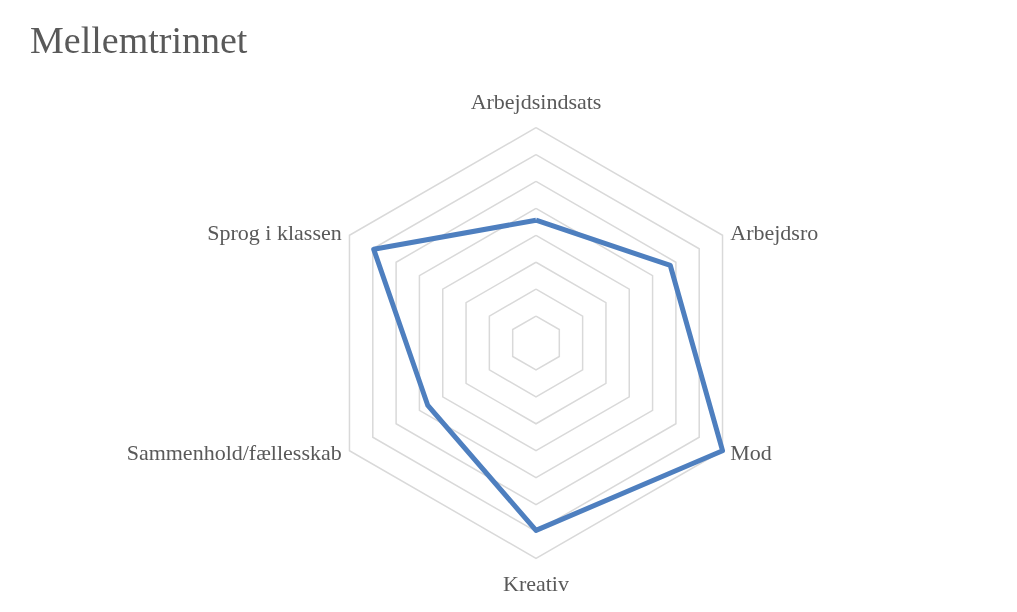  Describe the element at coordinates (751, 452) in the screenshot. I see `spoke-label: Mod` at that location.